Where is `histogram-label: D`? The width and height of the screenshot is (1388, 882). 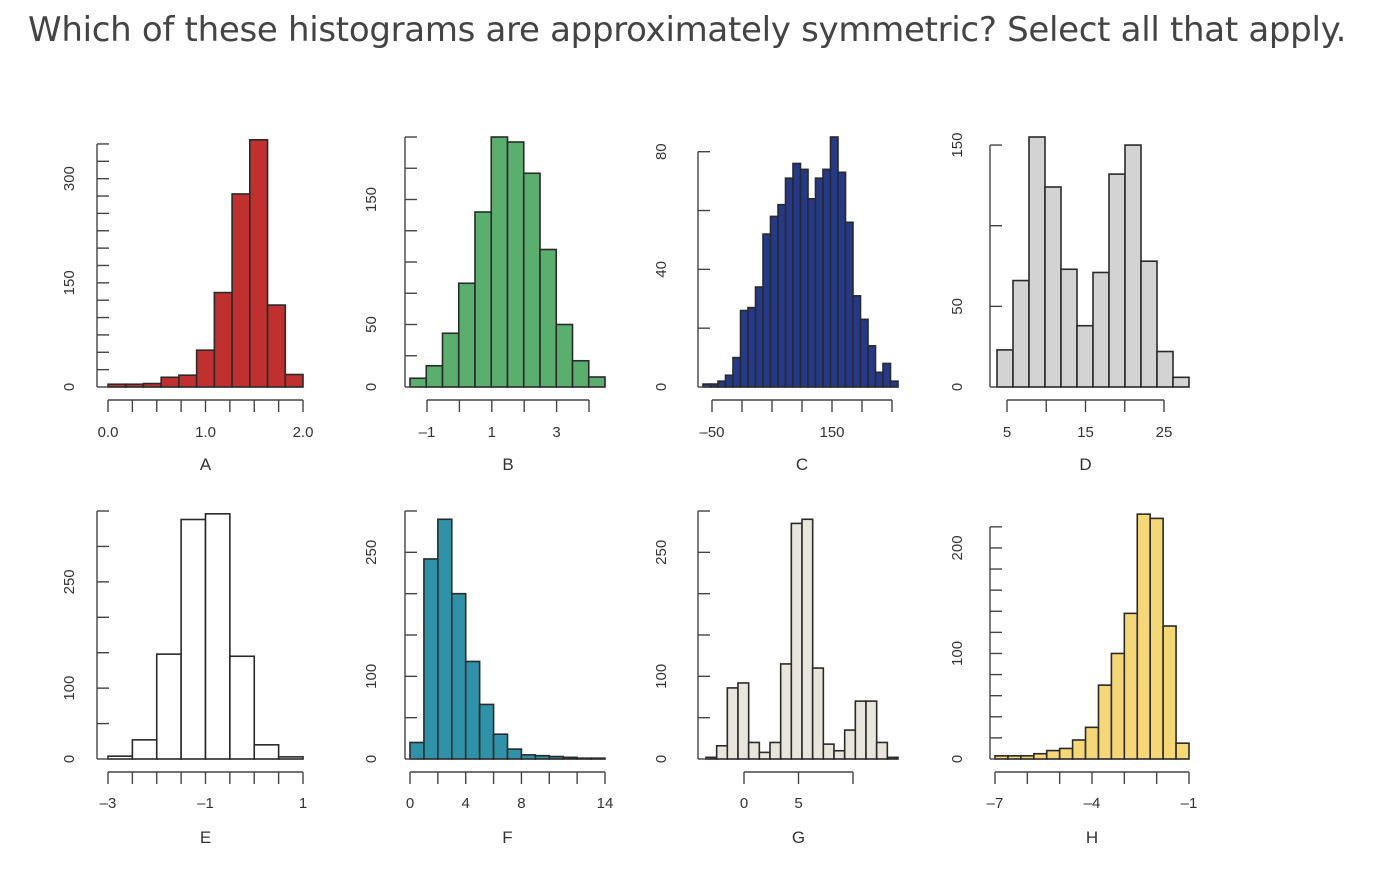 histogram-label: D is located at coordinates (1085, 464).